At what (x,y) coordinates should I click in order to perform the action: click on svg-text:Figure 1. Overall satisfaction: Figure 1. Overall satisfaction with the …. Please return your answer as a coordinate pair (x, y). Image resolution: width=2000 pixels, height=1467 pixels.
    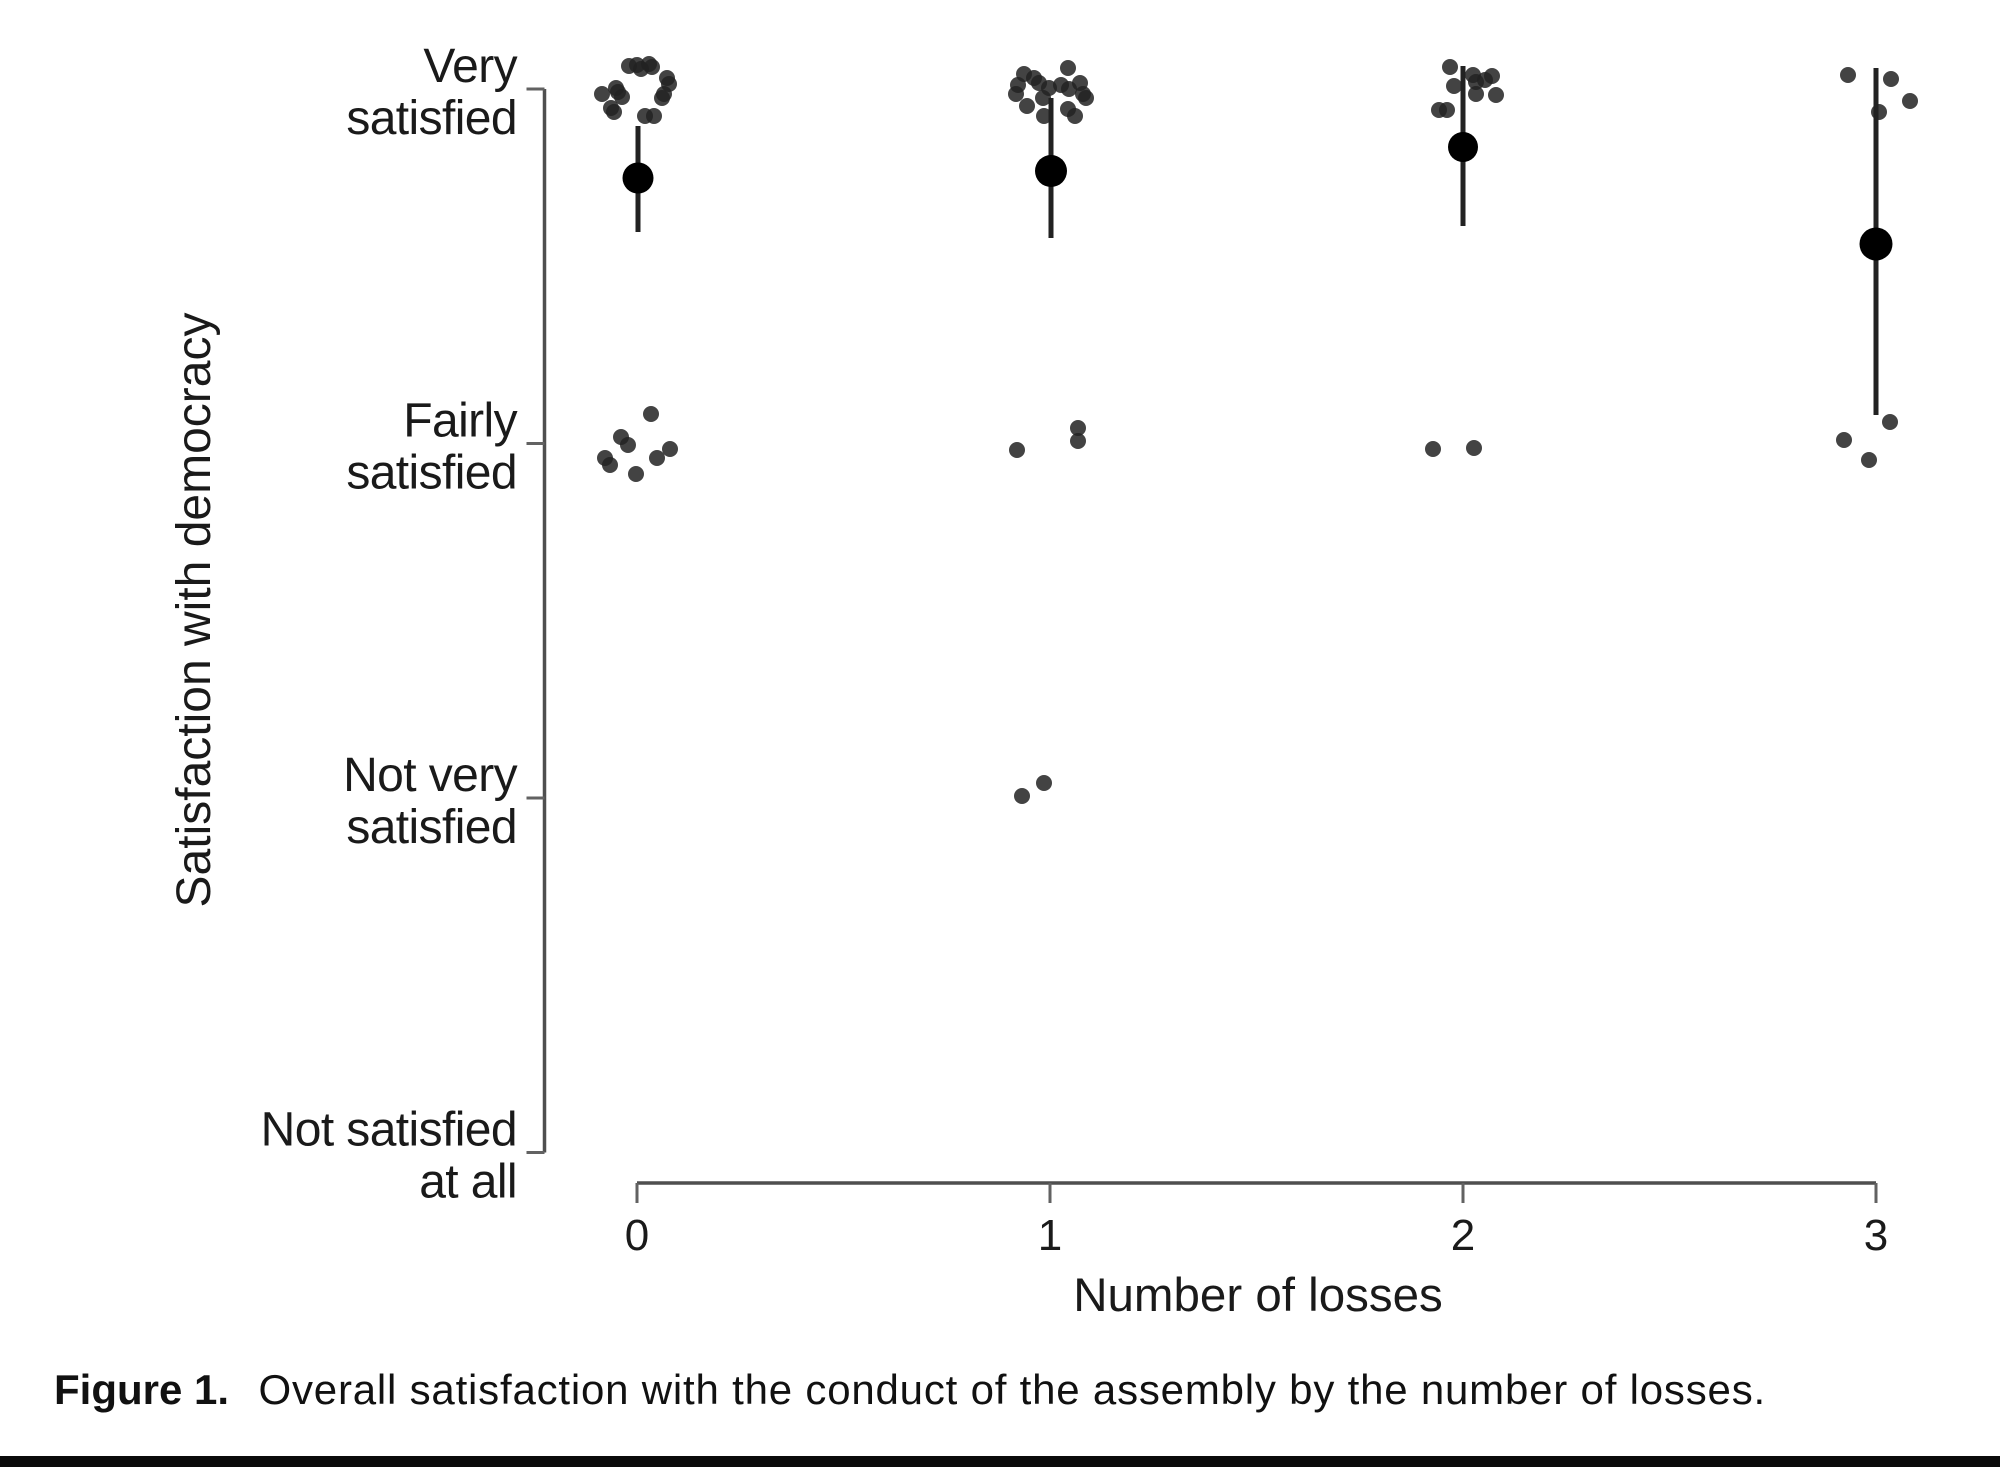
    Looking at the image, I should click on (910, 1389).